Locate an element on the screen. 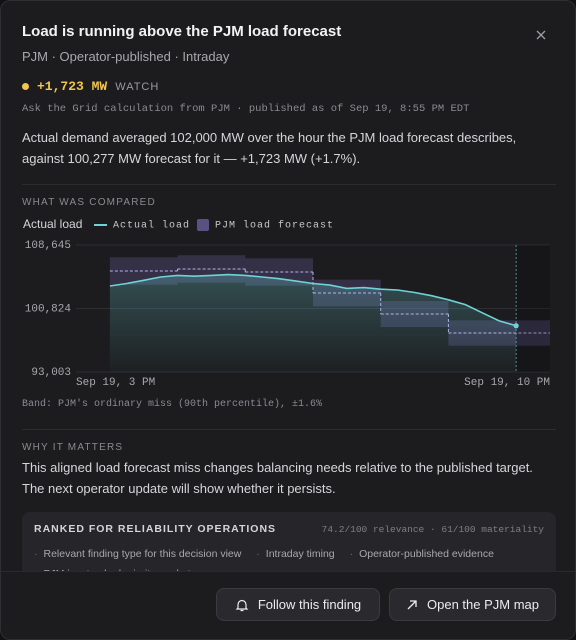  ranked-metrics: 74.2/100 relevance · 61/100 materiality is located at coordinates (432, 529).